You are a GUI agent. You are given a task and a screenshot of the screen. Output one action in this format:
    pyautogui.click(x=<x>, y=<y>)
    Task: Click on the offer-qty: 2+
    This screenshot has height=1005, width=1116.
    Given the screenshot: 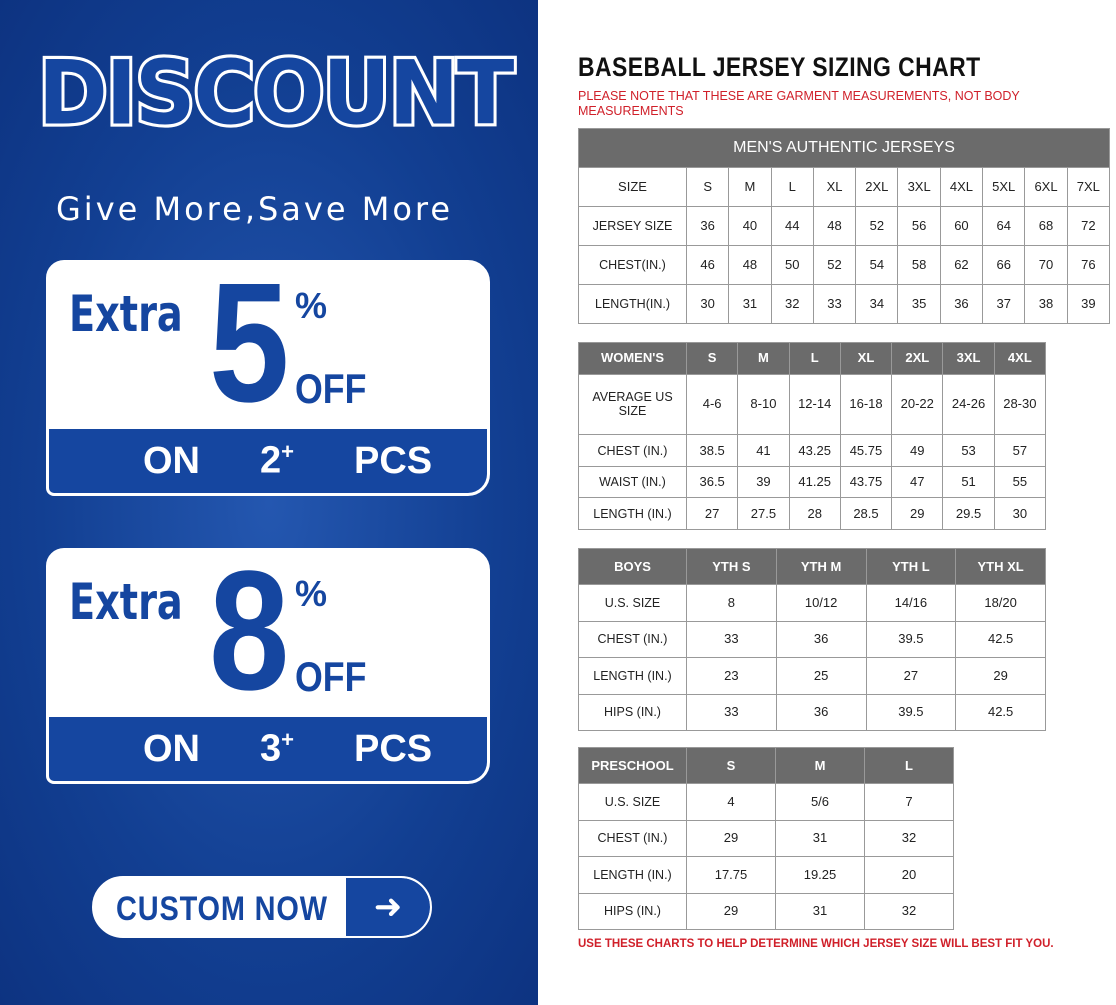 What is the action you would take?
    pyautogui.click(x=277, y=461)
    